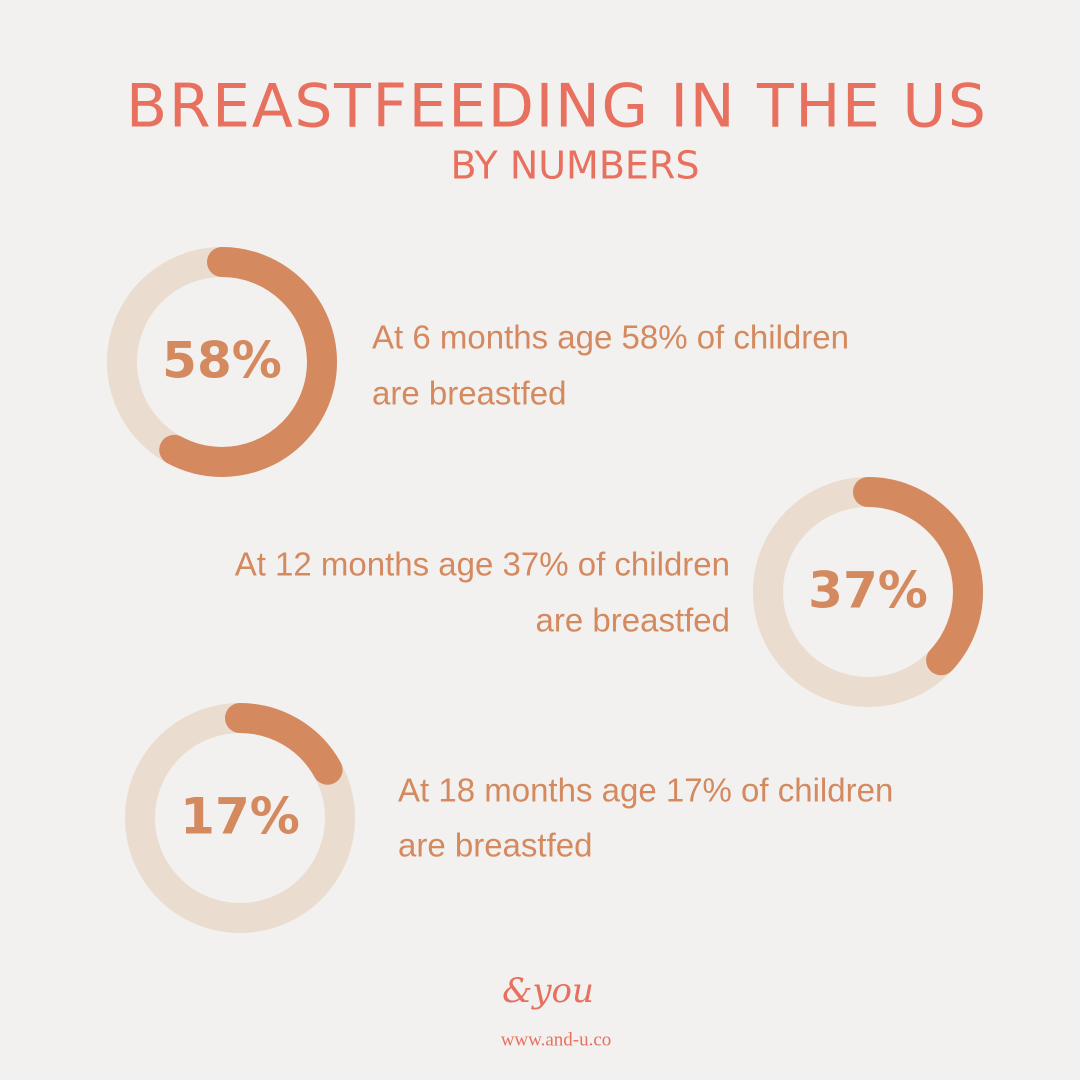  What do you see at coordinates (548, 991) in the screenshot?
I see `logo: &you` at bounding box center [548, 991].